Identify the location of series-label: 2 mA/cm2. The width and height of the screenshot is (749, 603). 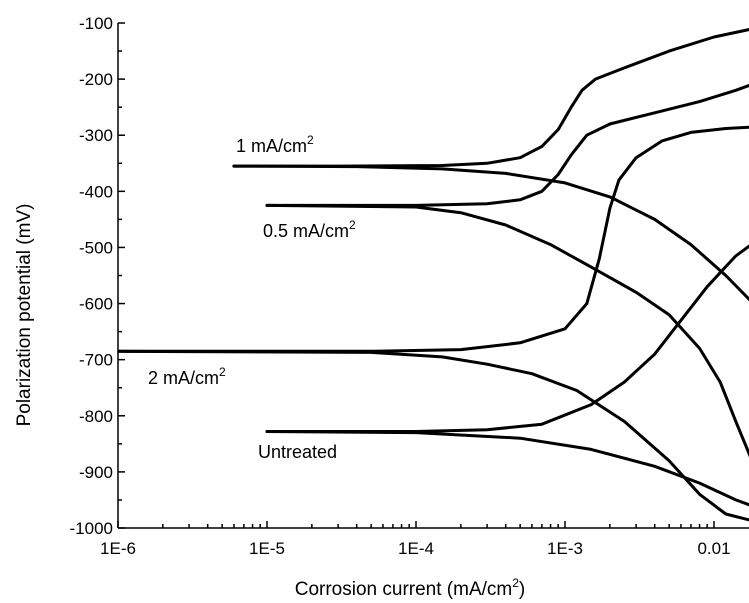
(187, 376).